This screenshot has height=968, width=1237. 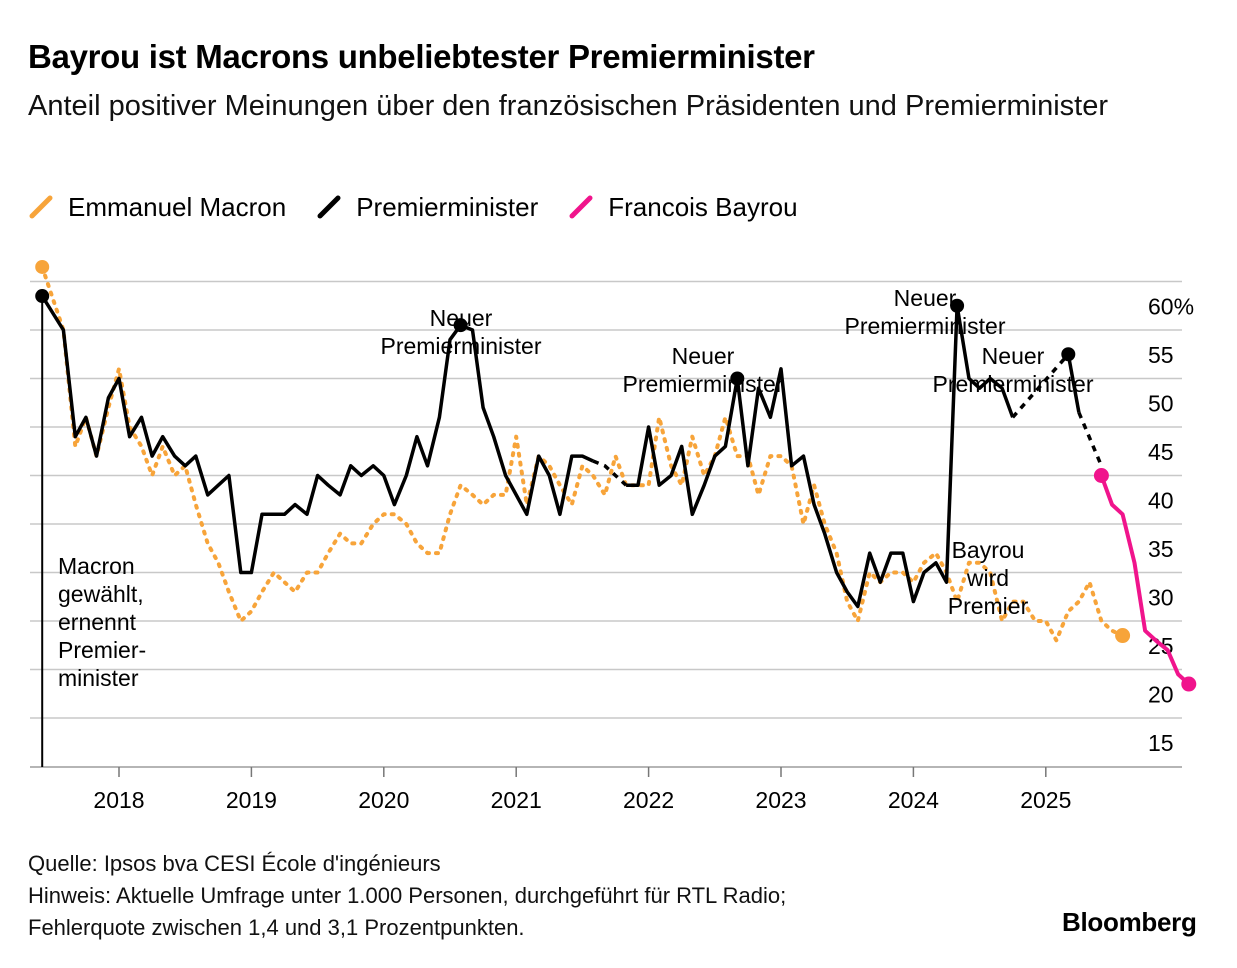 What do you see at coordinates (1161, 404) in the screenshot?
I see `y-tick-label: 50` at bounding box center [1161, 404].